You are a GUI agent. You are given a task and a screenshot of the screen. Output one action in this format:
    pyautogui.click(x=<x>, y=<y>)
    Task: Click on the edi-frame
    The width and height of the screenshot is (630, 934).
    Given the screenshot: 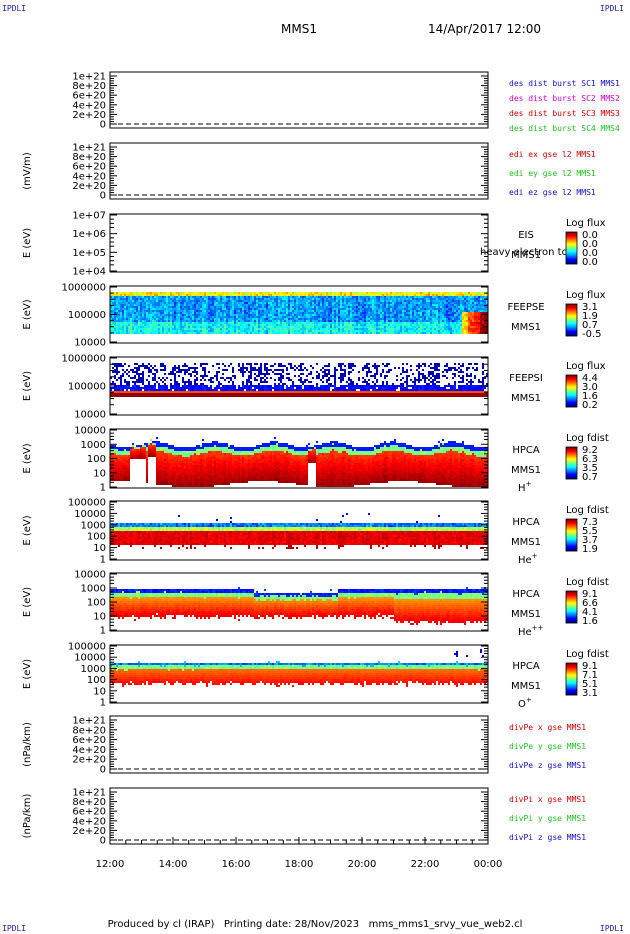 What is the action you would take?
    pyautogui.click(x=299, y=171)
    